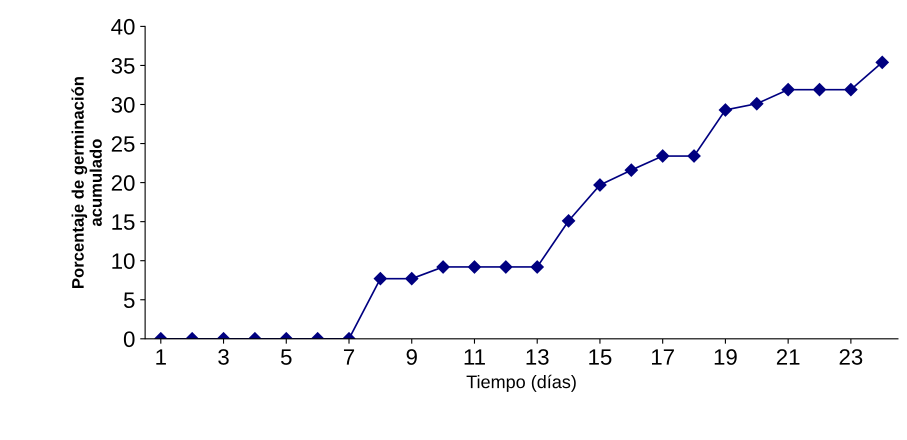 The height and width of the screenshot is (440, 907). Describe the element at coordinates (600, 357) in the screenshot. I see `x-tick-label: 15` at that location.